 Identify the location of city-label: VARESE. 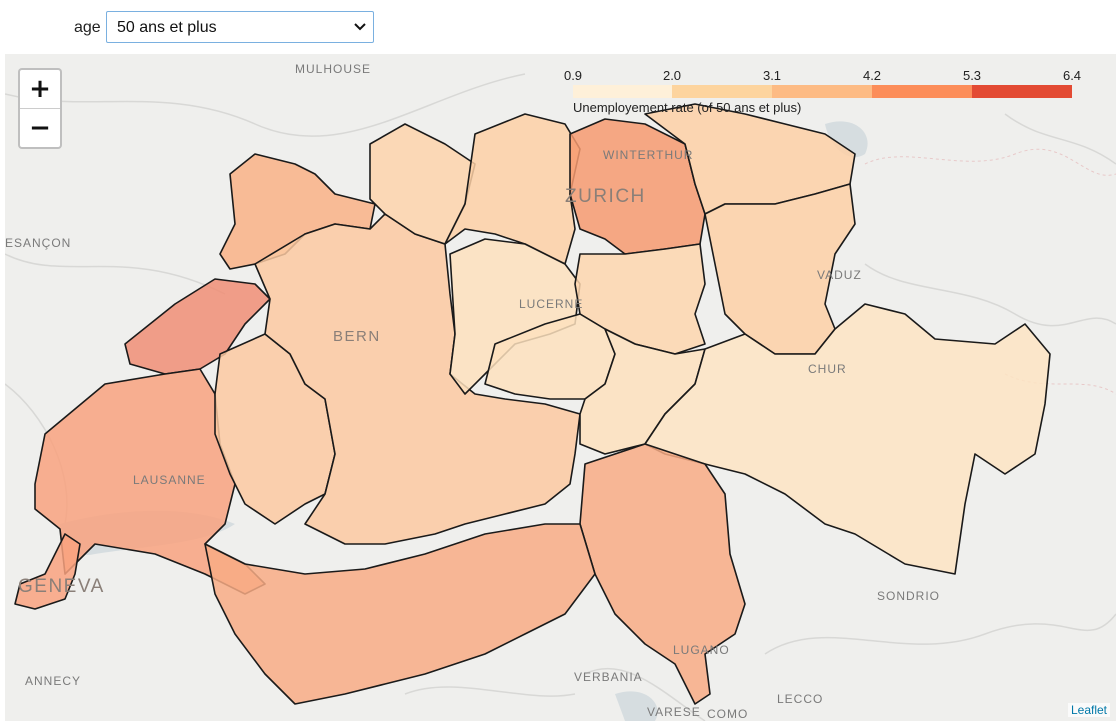
(674, 712).